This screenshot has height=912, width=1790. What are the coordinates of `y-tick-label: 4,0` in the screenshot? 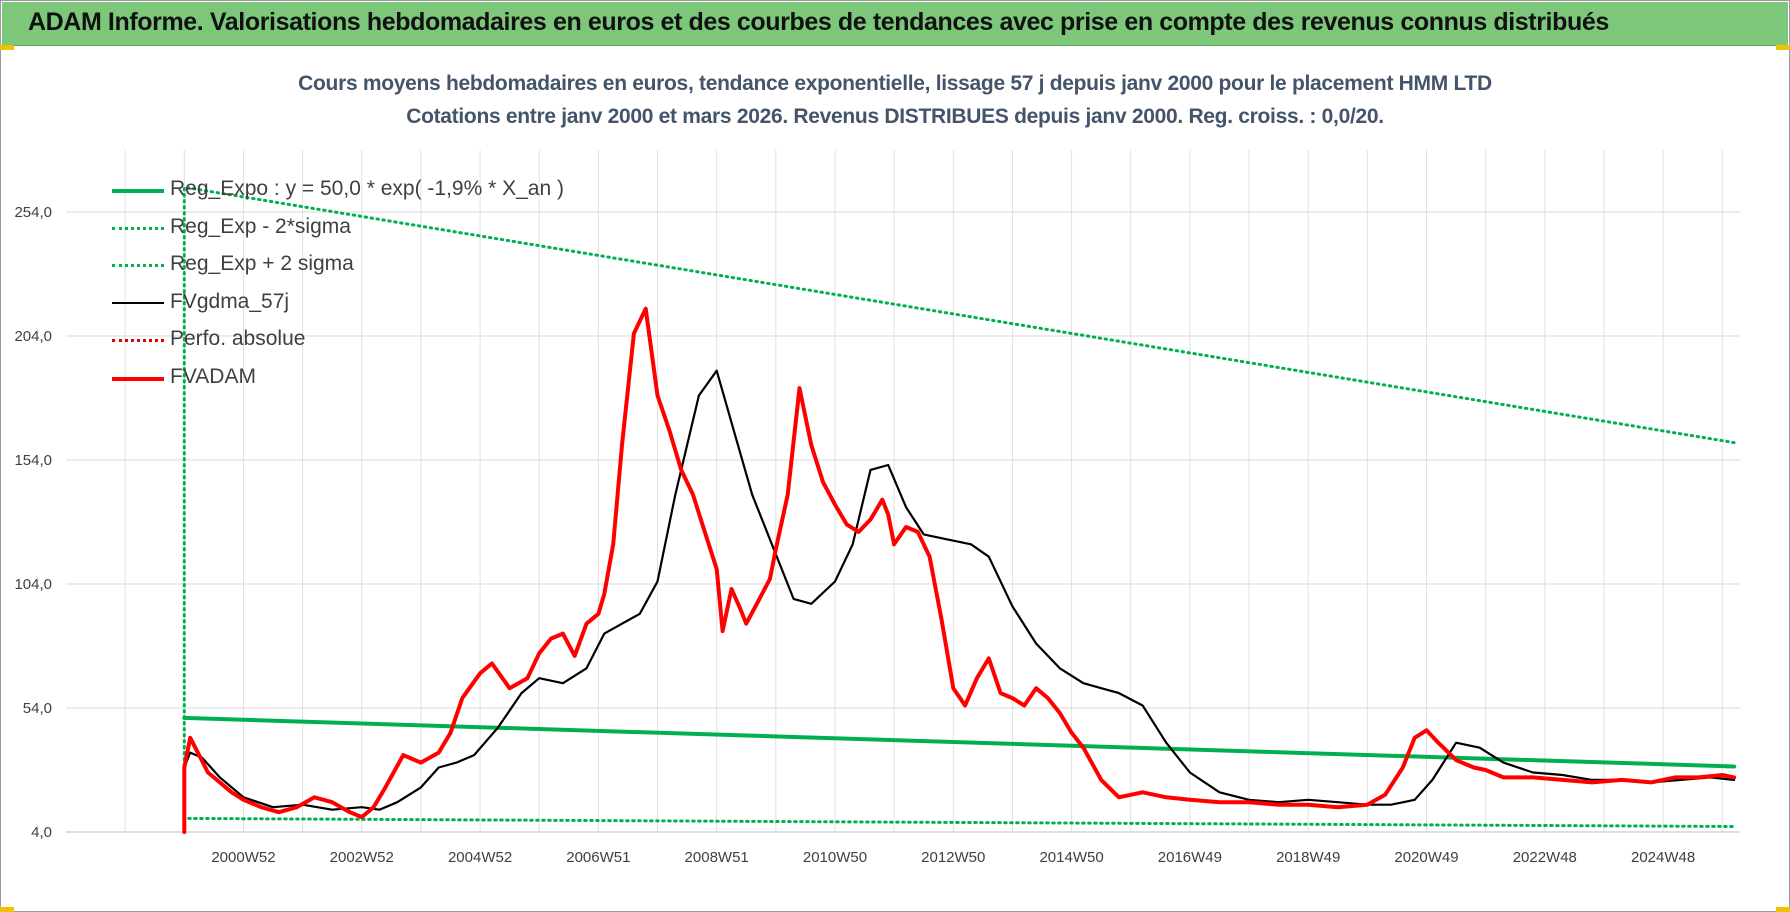 It's located at (41, 832).